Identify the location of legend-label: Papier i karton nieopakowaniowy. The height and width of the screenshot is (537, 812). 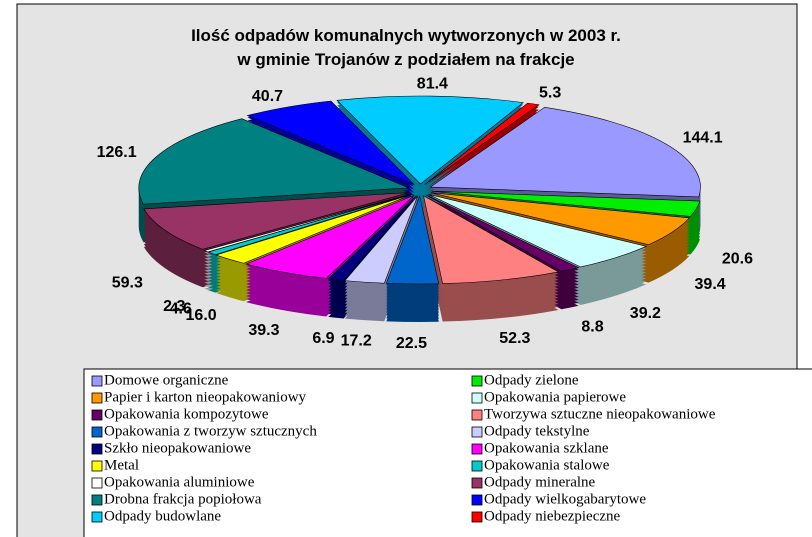
(205, 397).